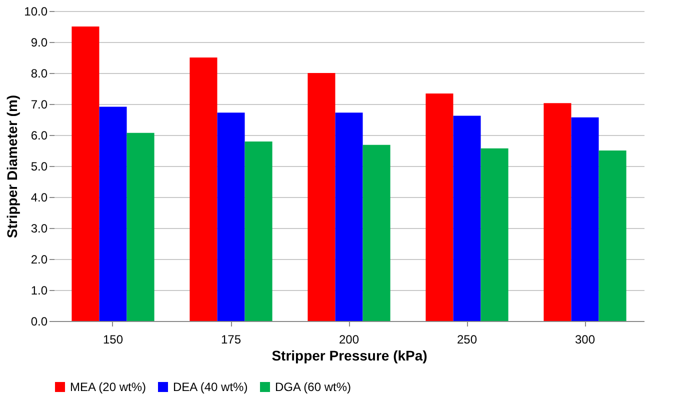 The width and height of the screenshot is (683, 412). What do you see at coordinates (36, 11) in the screenshot?
I see `y-tick-label: 10.0` at bounding box center [36, 11].